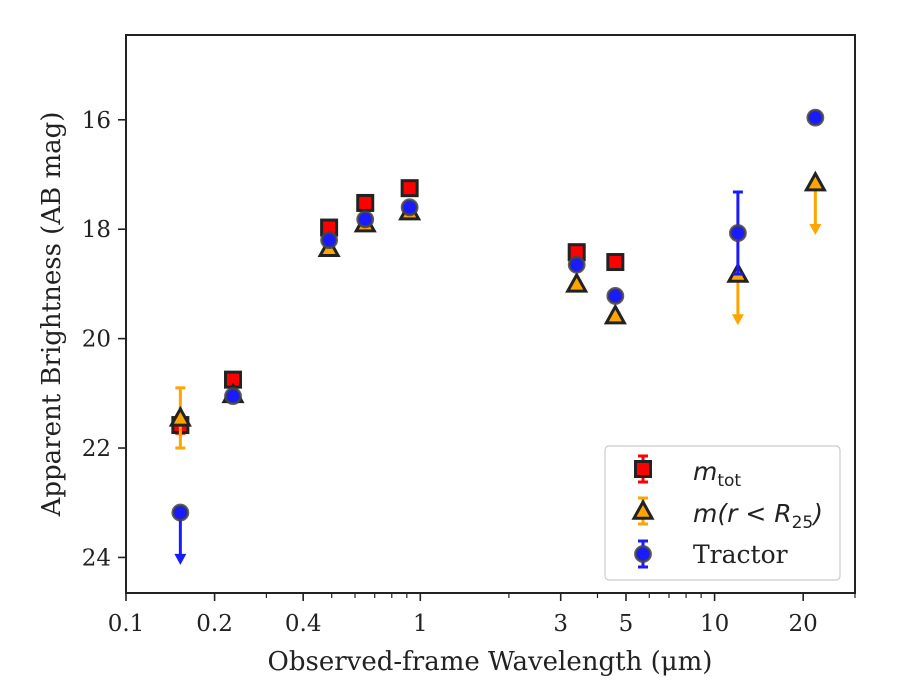 Image resolution: width=900 pixels, height=700 pixels. What do you see at coordinates (560, 624) in the screenshot?
I see `x-tick-label: 3` at bounding box center [560, 624].